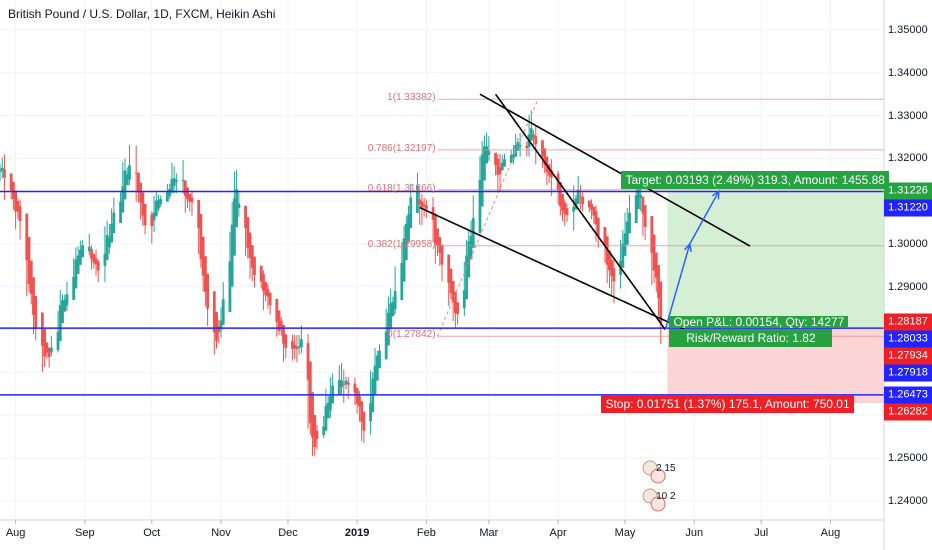 This screenshot has width=932, height=550. What do you see at coordinates (908, 412) in the screenshot?
I see `price-tag: 1.26282` at bounding box center [908, 412].